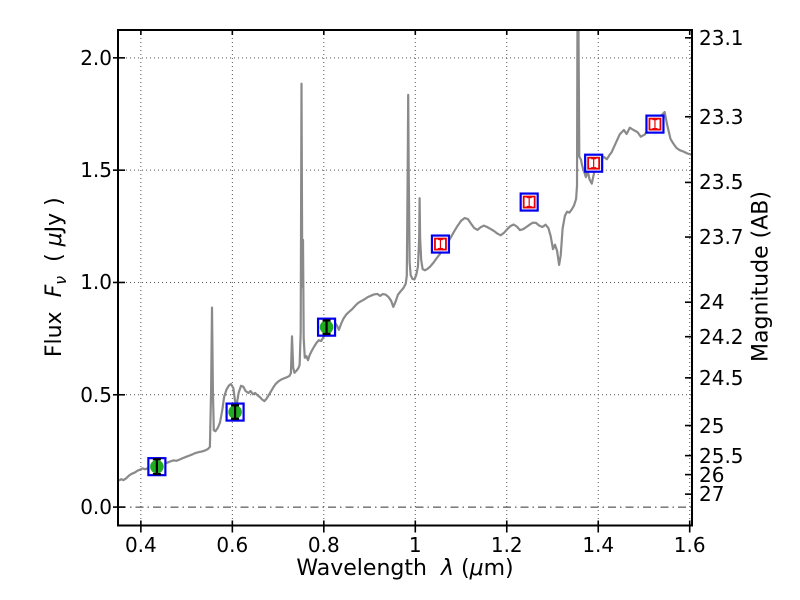  Describe the element at coordinates (96, 57) in the screenshot. I see `flux-tick-label: 2.0` at that location.